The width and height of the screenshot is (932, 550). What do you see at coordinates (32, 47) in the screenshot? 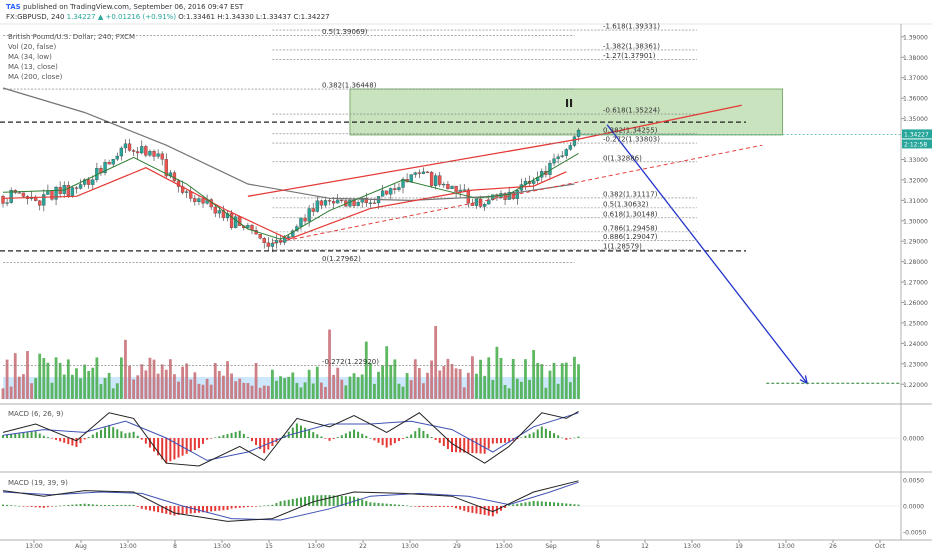
I see `indicator-vol: Vol (20, false)` at bounding box center [32, 47].